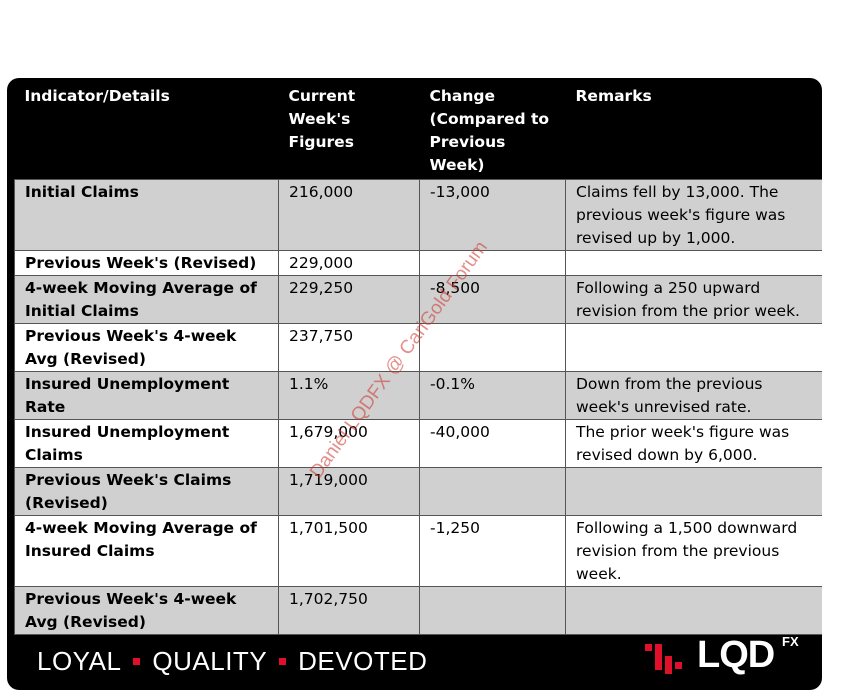  Describe the element at coordinates (492, 551) in the screenshot. I see `cell-change: -1,250` at that location.